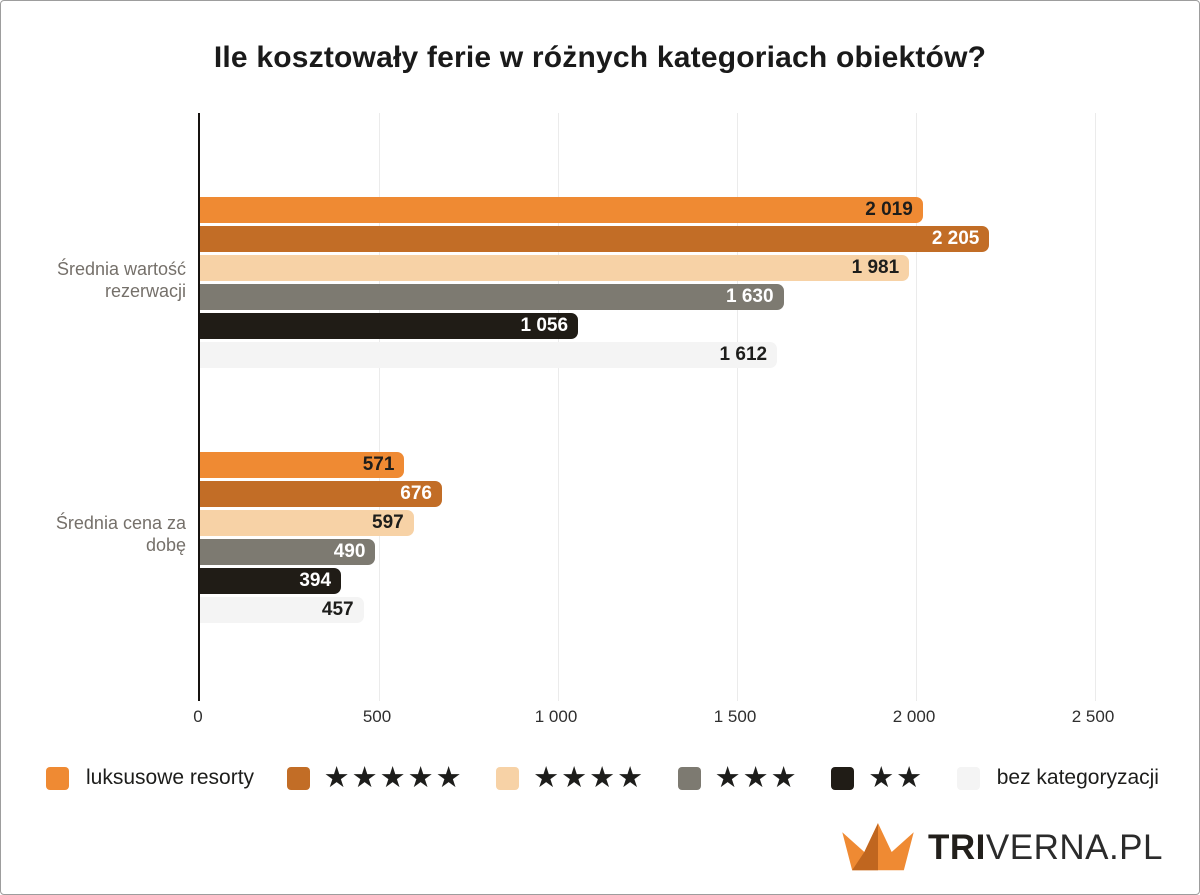 The height and width of the screenshot is (895, 1200). What do you see at coordinates (1077, 777) in the screenshot?
I see `legend-label: bez kategoryzacji` at bounding box center [1077, 777].